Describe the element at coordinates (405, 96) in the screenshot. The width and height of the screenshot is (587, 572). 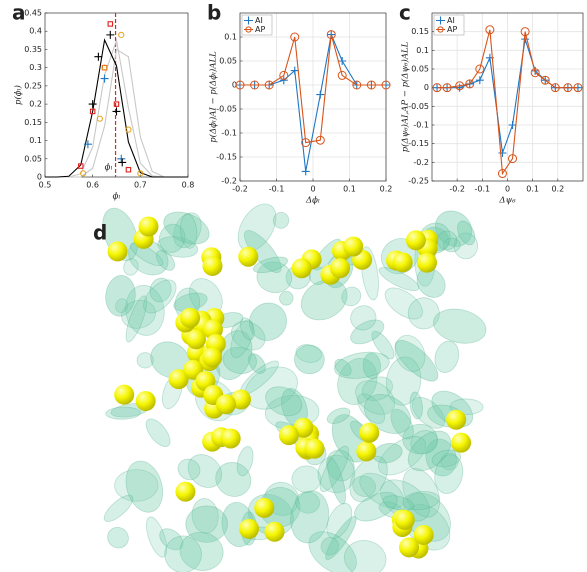
I see `y-axis-label: p(Δψ₆)AI,AP − p(Δψ₆)ALL` at that location.